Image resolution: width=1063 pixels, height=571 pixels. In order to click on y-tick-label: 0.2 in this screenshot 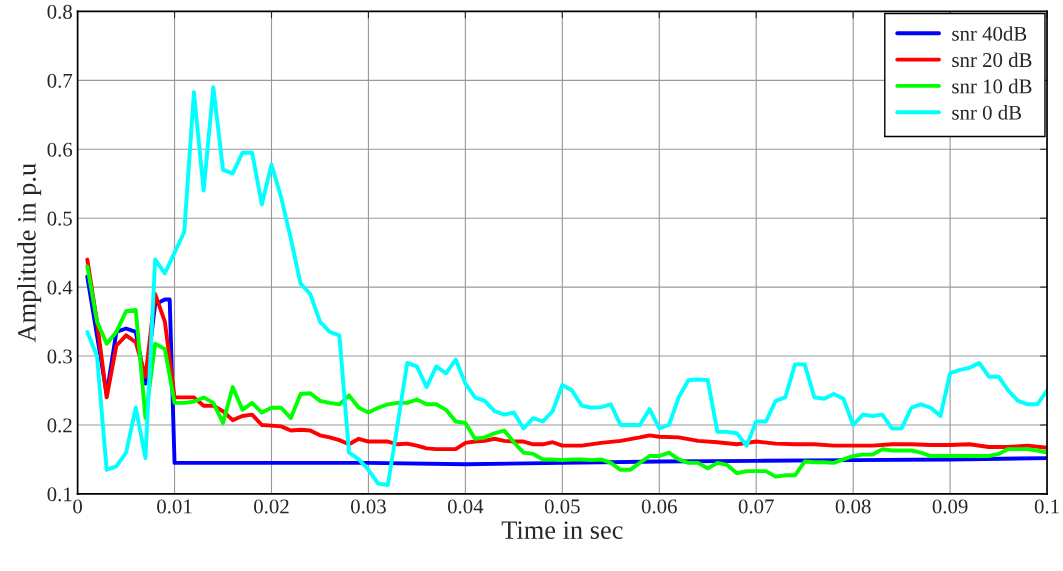, I will do `click(59, 425)`.